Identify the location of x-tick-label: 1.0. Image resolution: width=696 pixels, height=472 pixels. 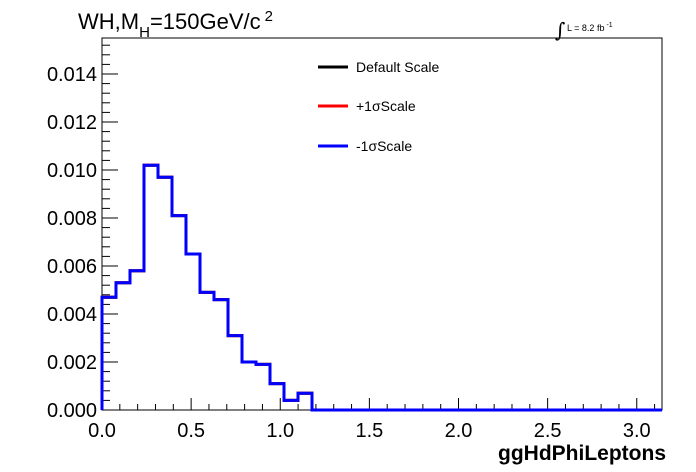
(280, 431).